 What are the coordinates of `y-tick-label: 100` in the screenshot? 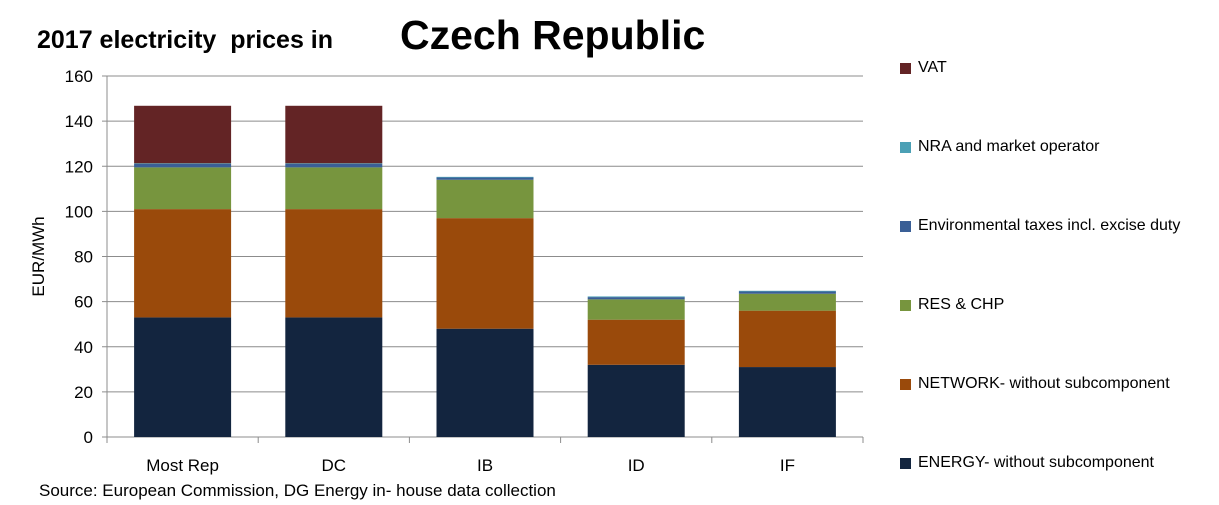 It's located at (79, 211).